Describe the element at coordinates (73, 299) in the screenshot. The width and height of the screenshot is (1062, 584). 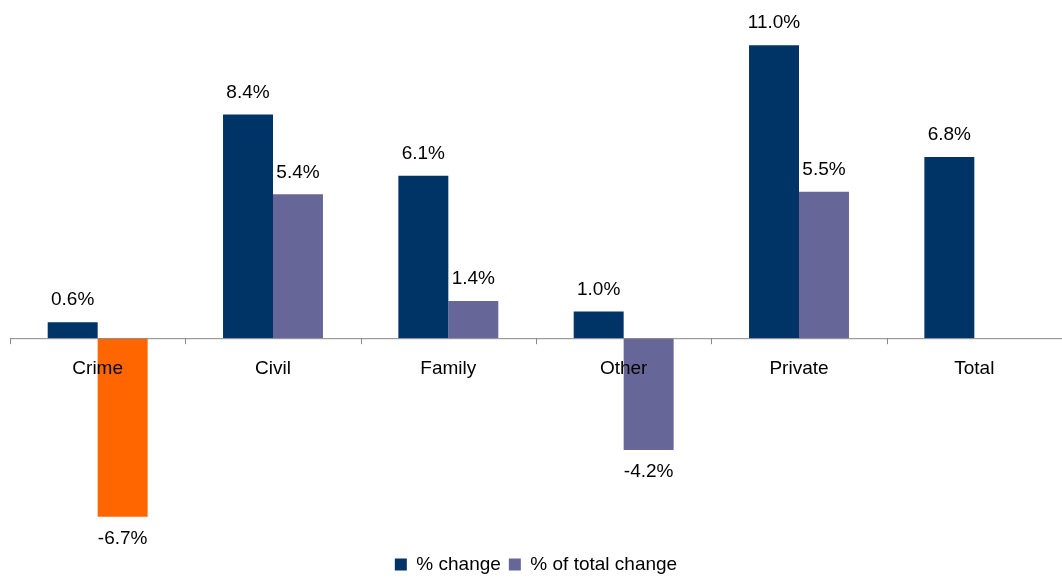
I see `data-label: 0.6%` at that location.